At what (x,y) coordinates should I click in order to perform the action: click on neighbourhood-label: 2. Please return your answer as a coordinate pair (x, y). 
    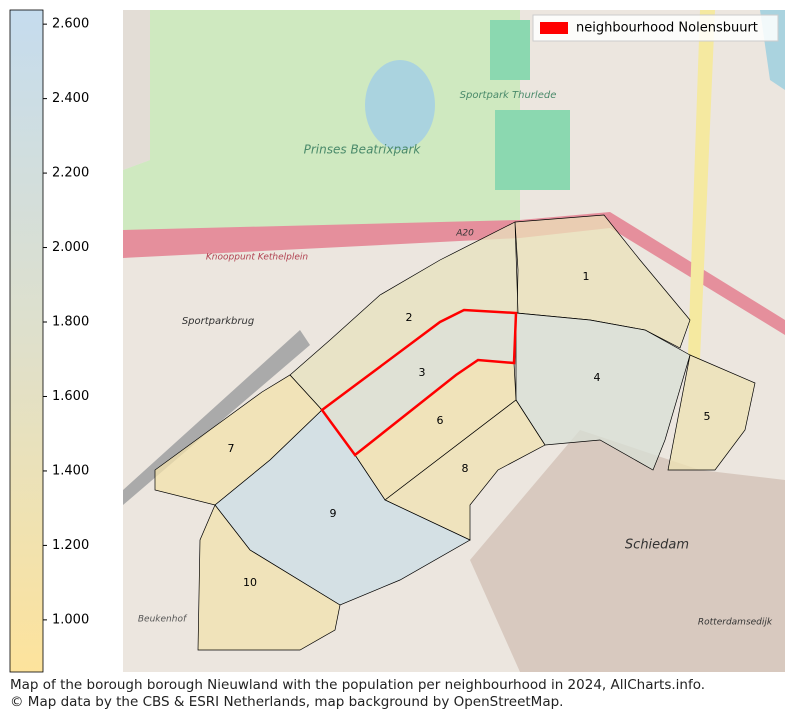
    Looking at the image, I should click on (409, 317).